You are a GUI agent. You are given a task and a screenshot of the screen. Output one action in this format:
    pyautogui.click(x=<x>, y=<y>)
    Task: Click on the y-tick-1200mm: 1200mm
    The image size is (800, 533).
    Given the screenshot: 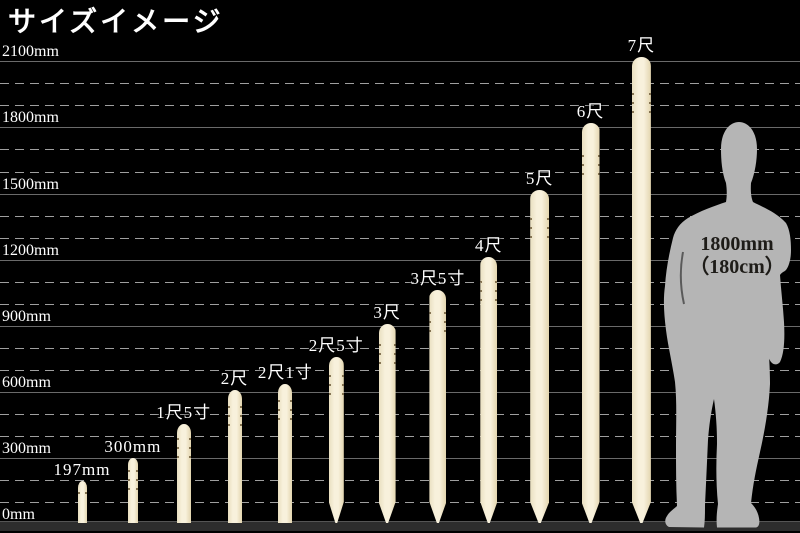 What is the action you would take?
    pyautogui.click(x=30, y=250)
    